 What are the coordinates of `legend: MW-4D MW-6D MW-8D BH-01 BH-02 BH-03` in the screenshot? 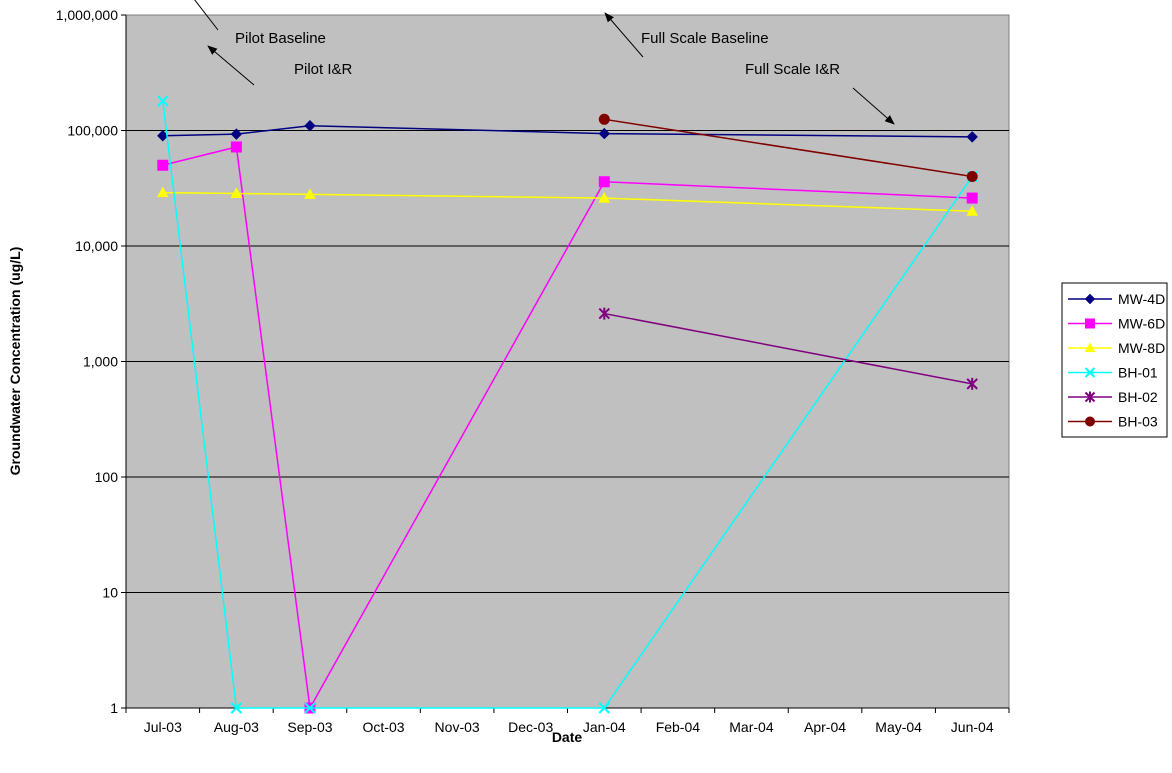 It's located at (1114, 360).